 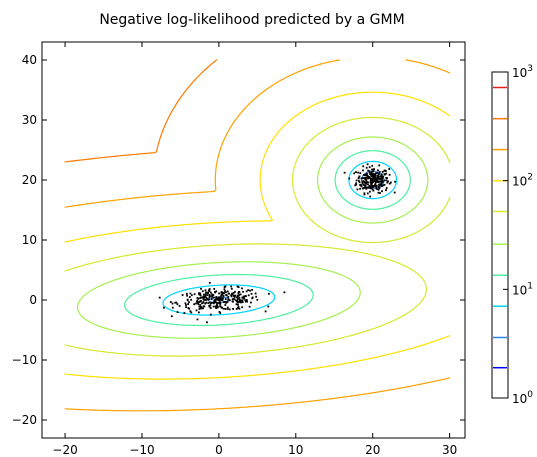 What do you see at coordinates (29, 180) in the screenshot?
I see `y-tick-label: 20` at bounding box center [29, 180].